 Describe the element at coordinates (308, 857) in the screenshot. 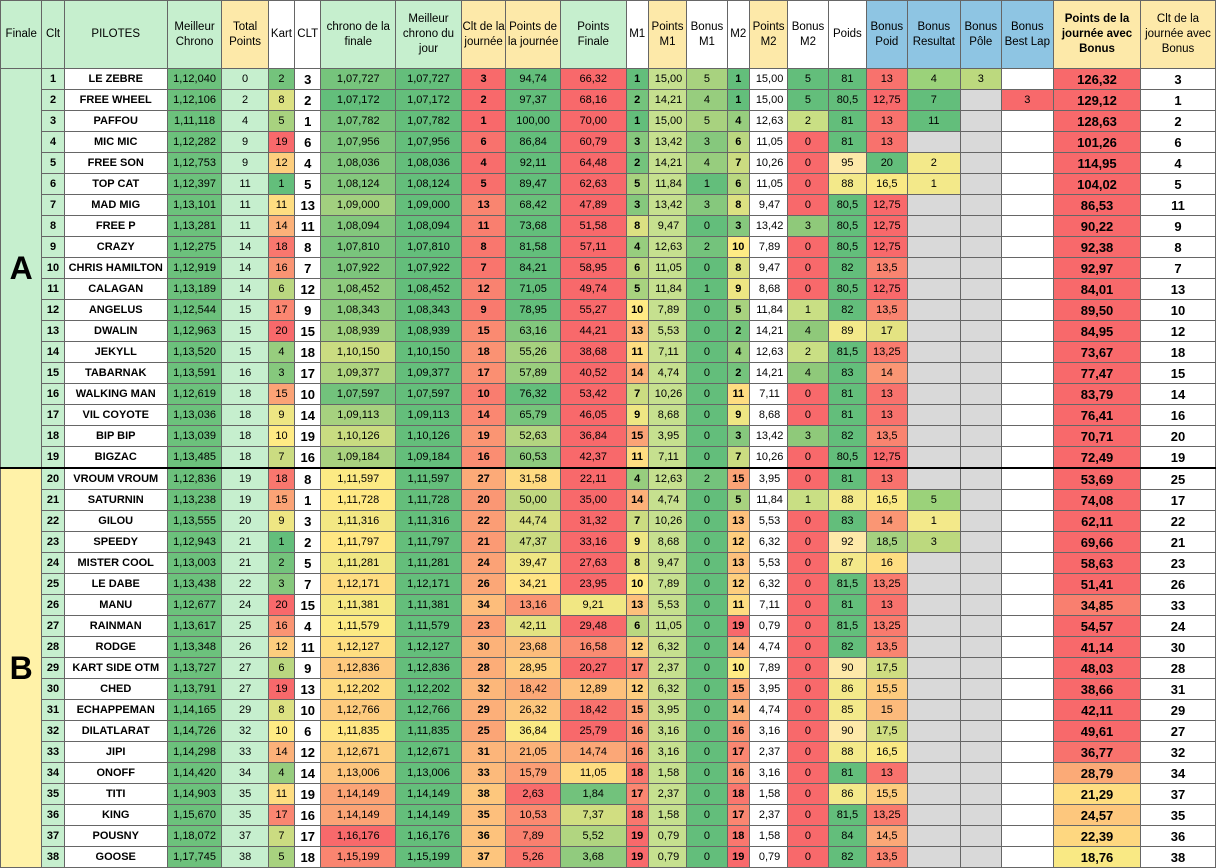

I see `cell-clt: 18` at that location.